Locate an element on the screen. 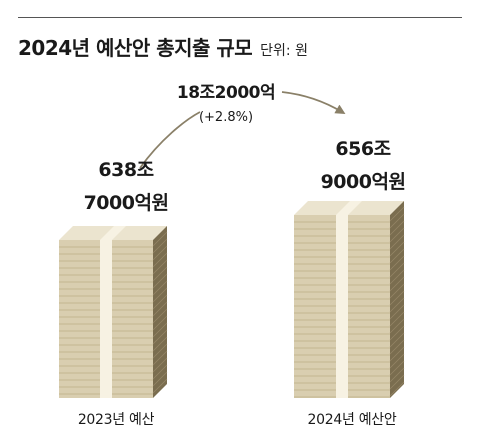 This screenshot has height=446, width=480. value-label-2023-line2: 7000억원 is located at coordinates (126, 203).